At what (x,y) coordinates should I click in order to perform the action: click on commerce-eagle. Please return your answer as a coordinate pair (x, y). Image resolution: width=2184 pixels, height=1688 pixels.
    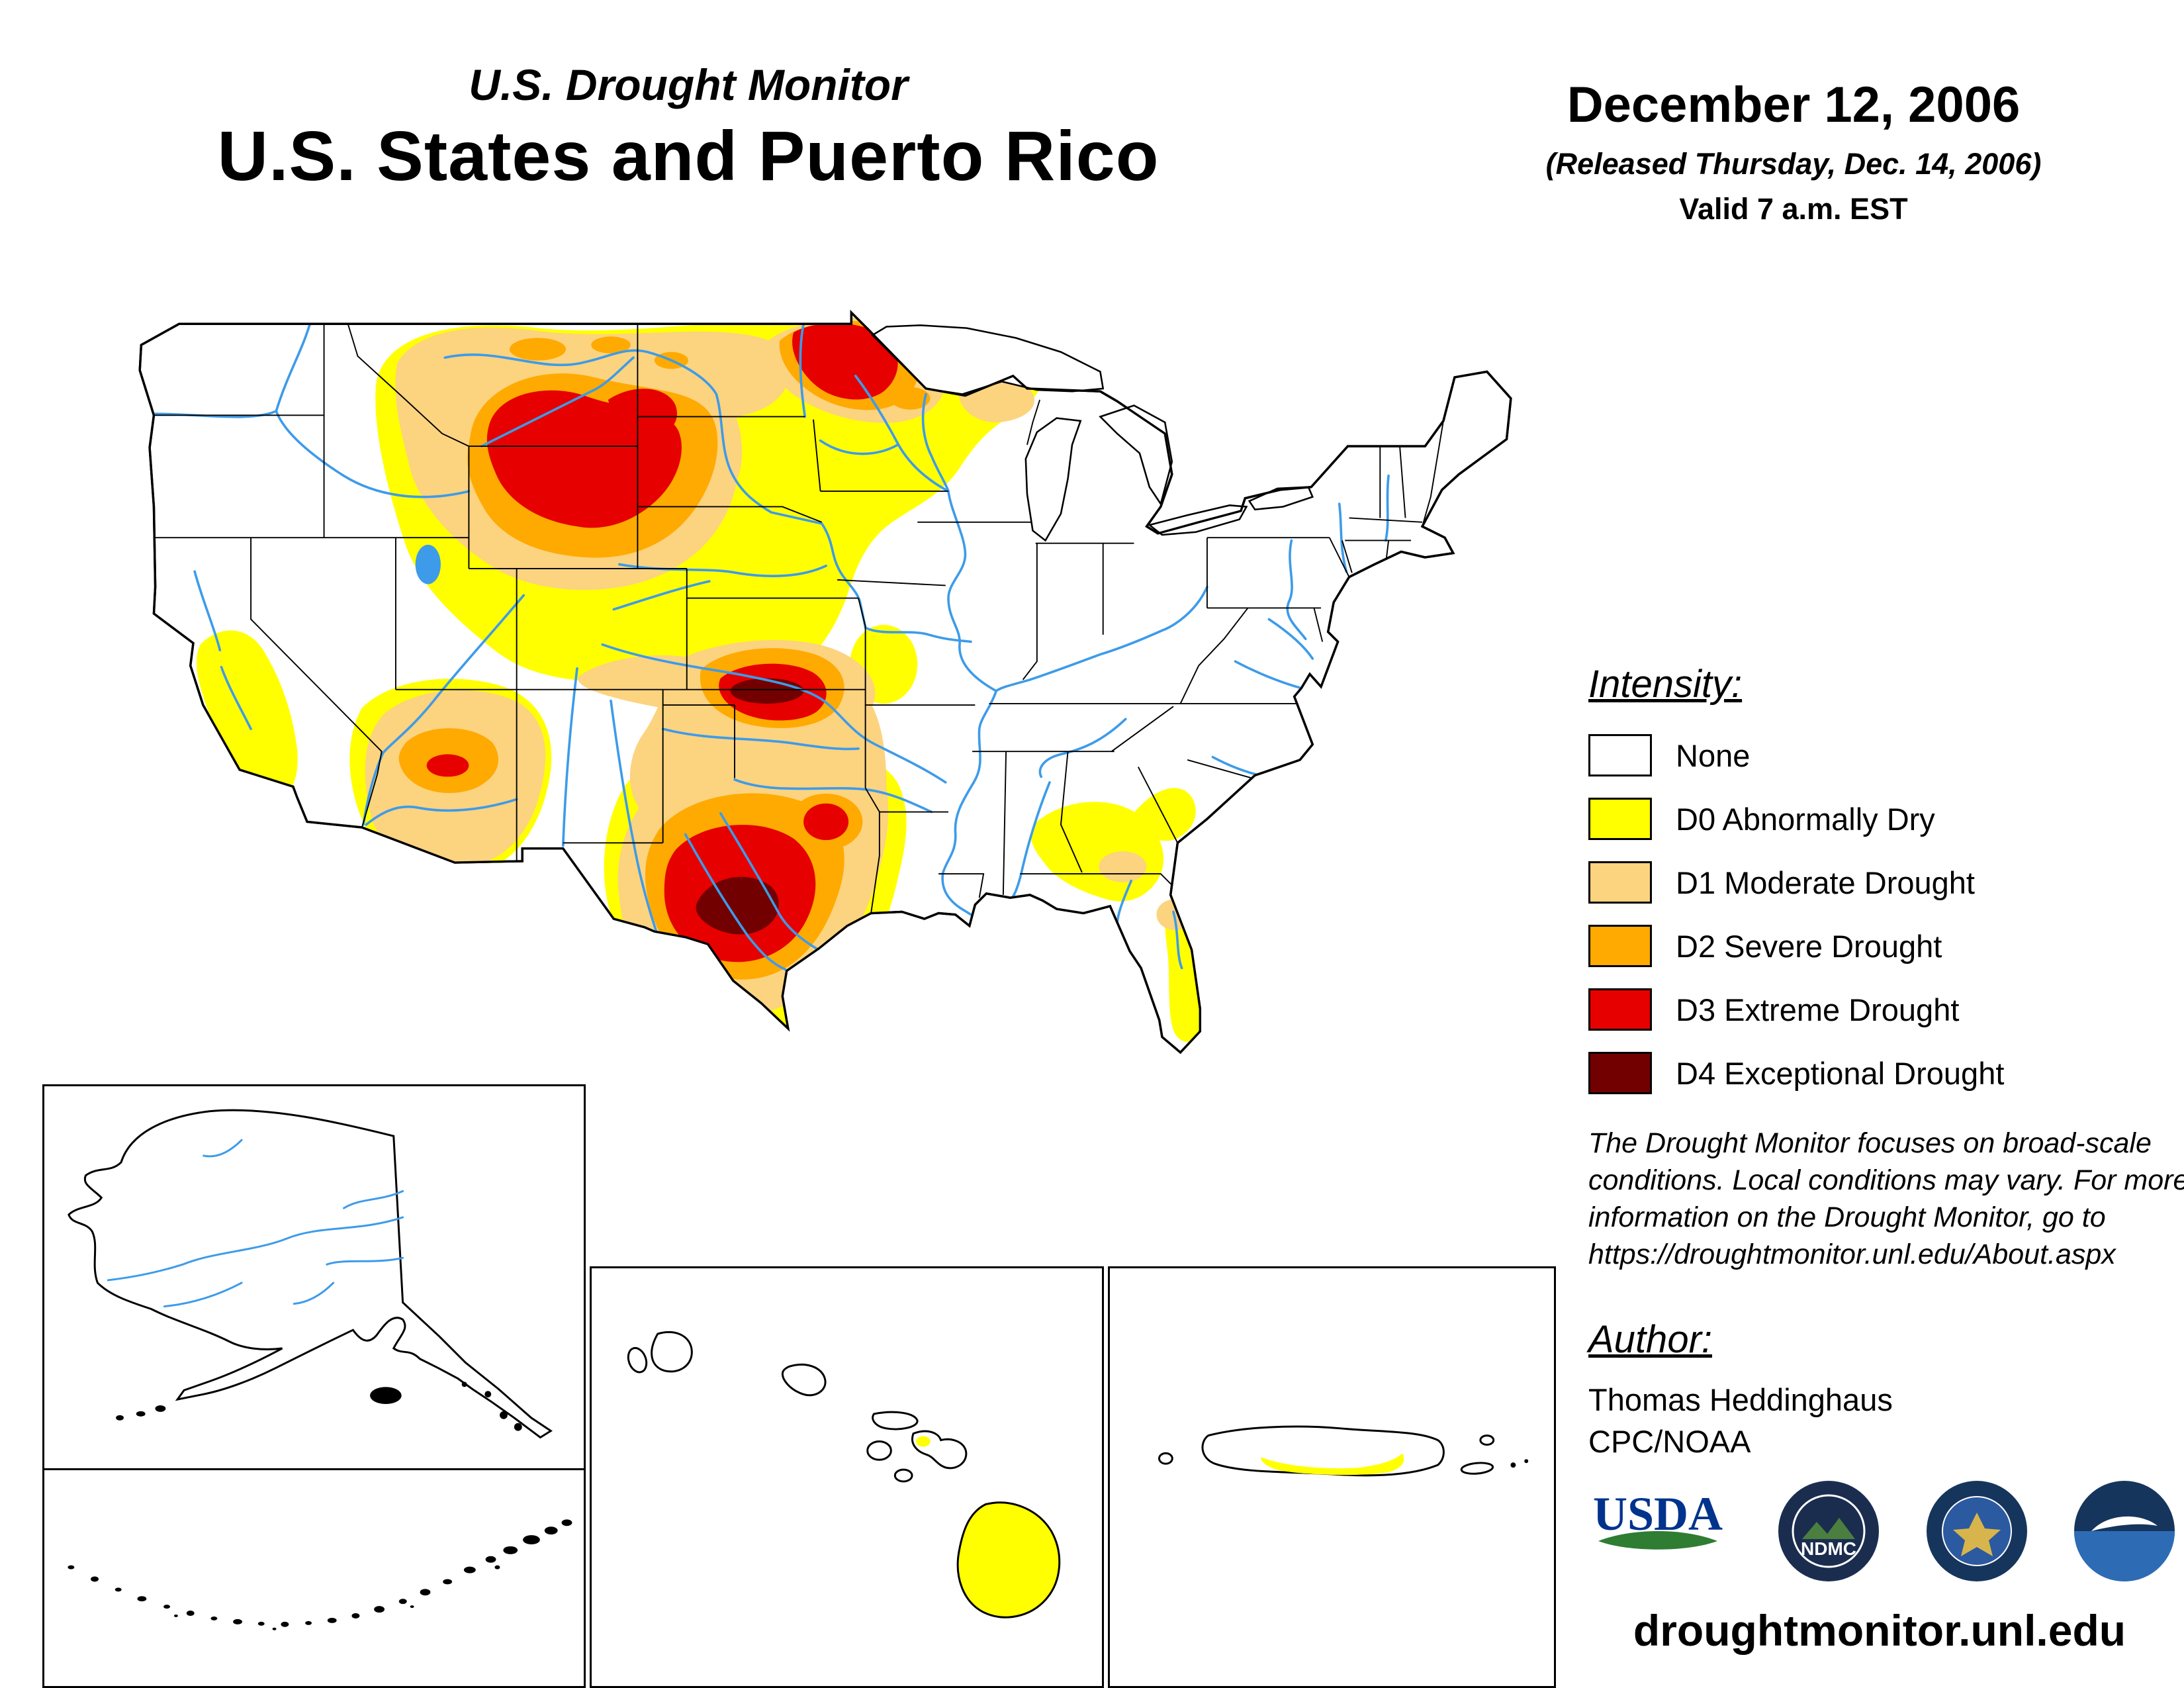
    Looking at the image, I should click on (1977, 1534).